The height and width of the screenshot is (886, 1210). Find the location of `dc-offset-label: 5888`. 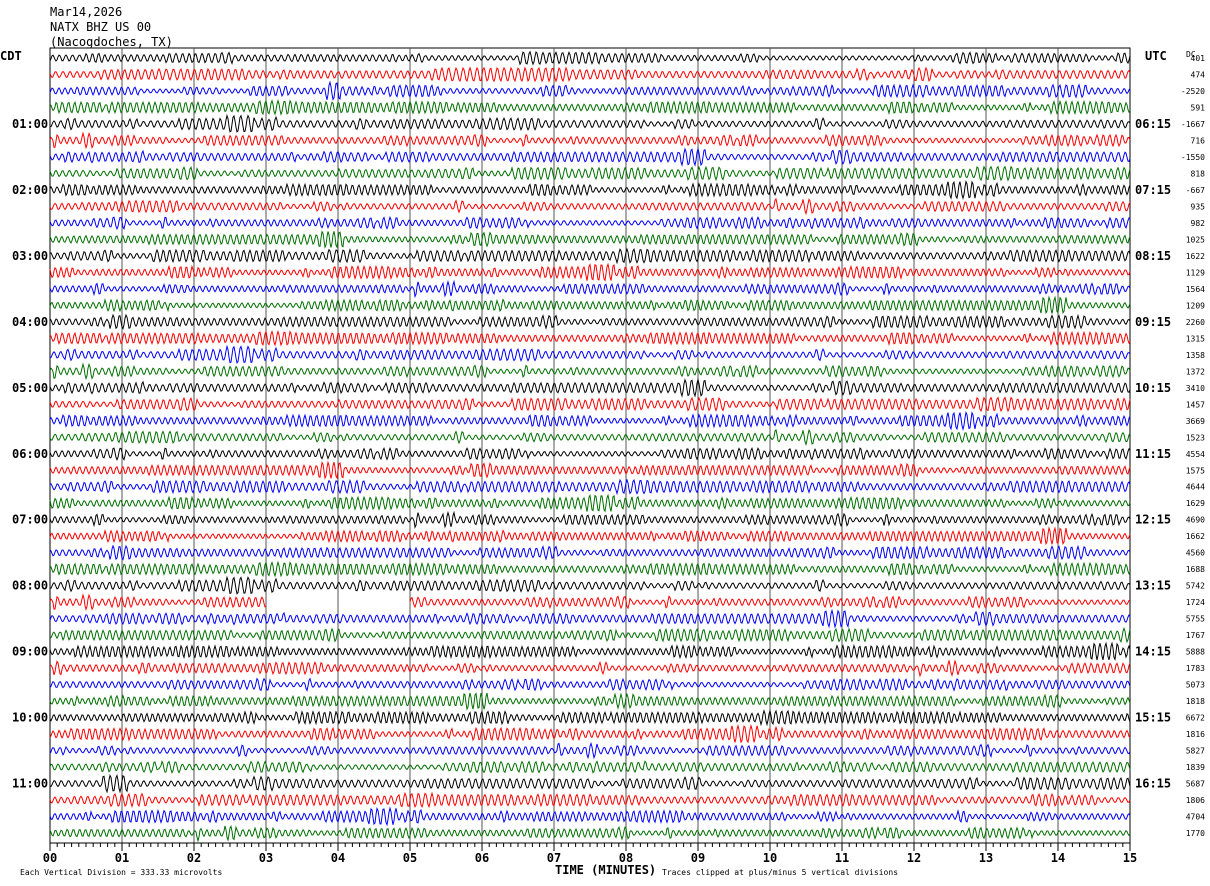

dc-offset-label: 5888 is located at coordinates (1195, 652).